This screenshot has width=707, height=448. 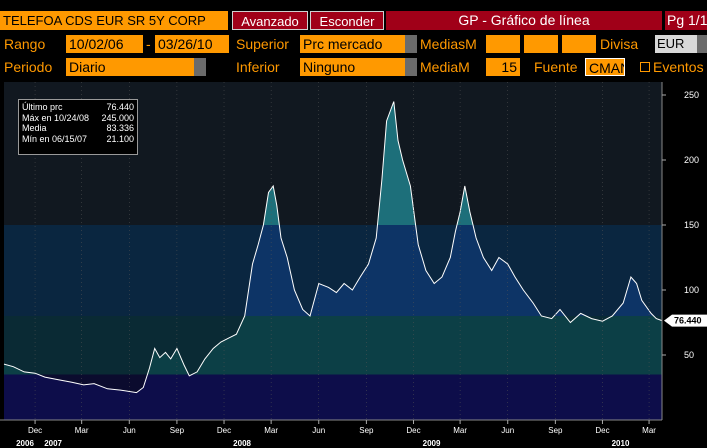 I want to click on x-tick-label-9: Mar, so click(x=460, y=430).